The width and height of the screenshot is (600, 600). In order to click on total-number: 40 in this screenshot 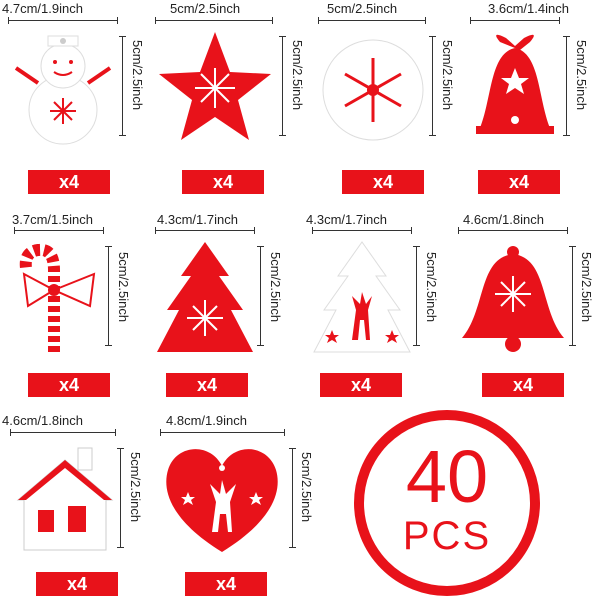, I will do `click(447, 476)`.